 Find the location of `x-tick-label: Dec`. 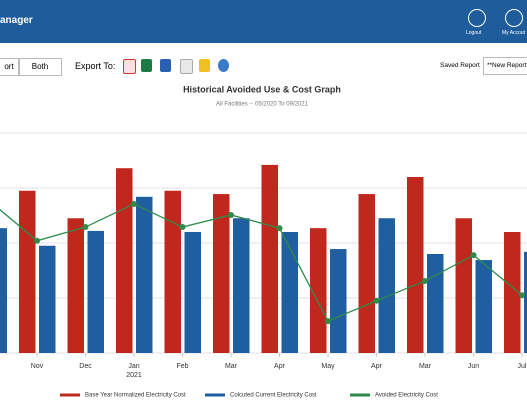

x-tick-label: Dec is located at coordinates (85, 366).